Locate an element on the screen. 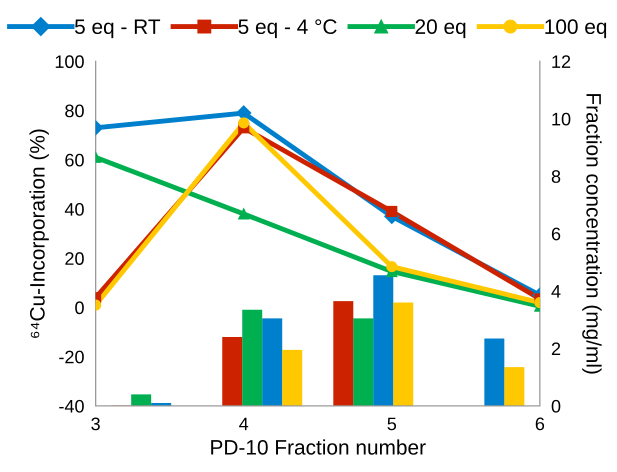 The width and height of the screenshot is (617, 472). x-tick-label: 6 is located at coordinates (540, 424).